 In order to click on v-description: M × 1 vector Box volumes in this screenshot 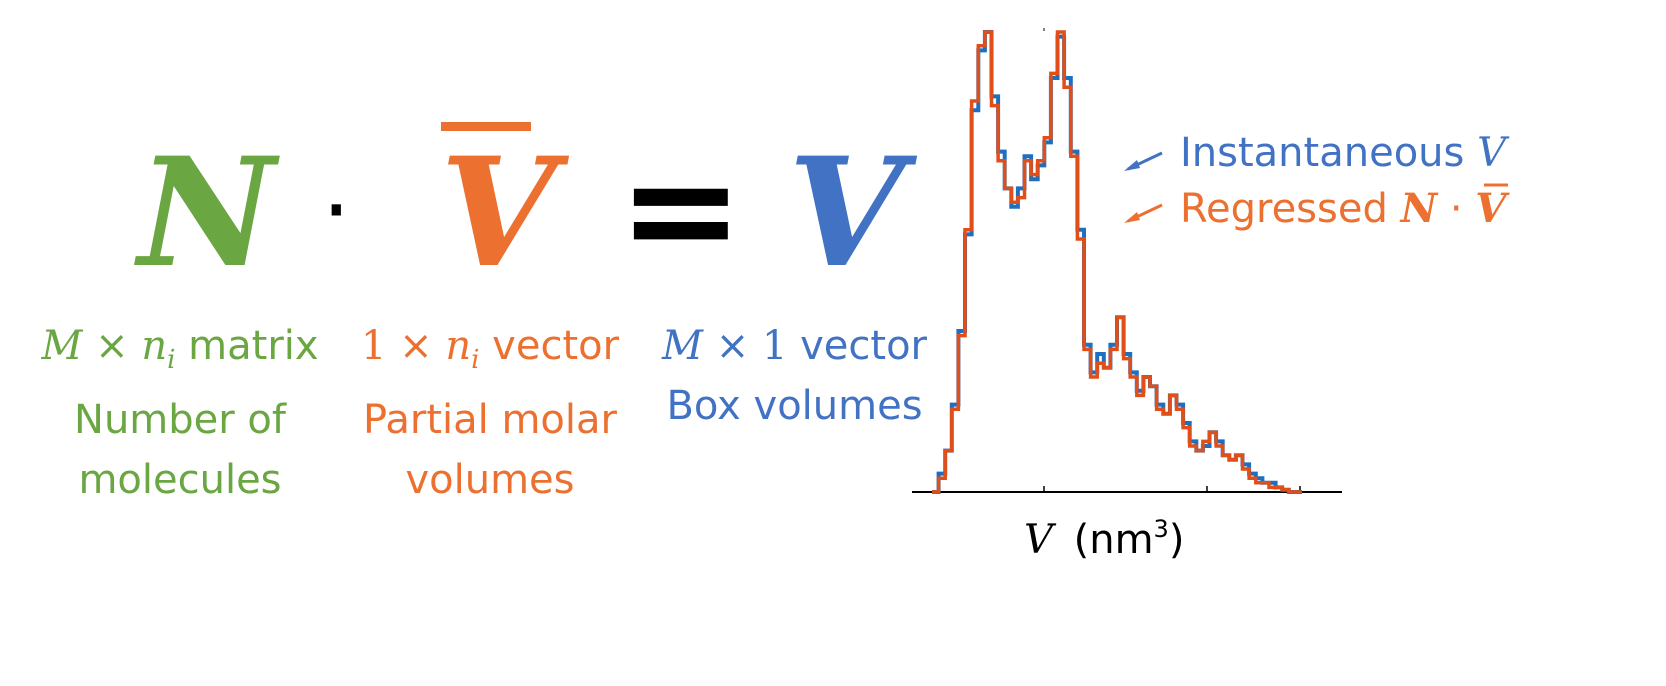, I will do `click(794, 376)`.